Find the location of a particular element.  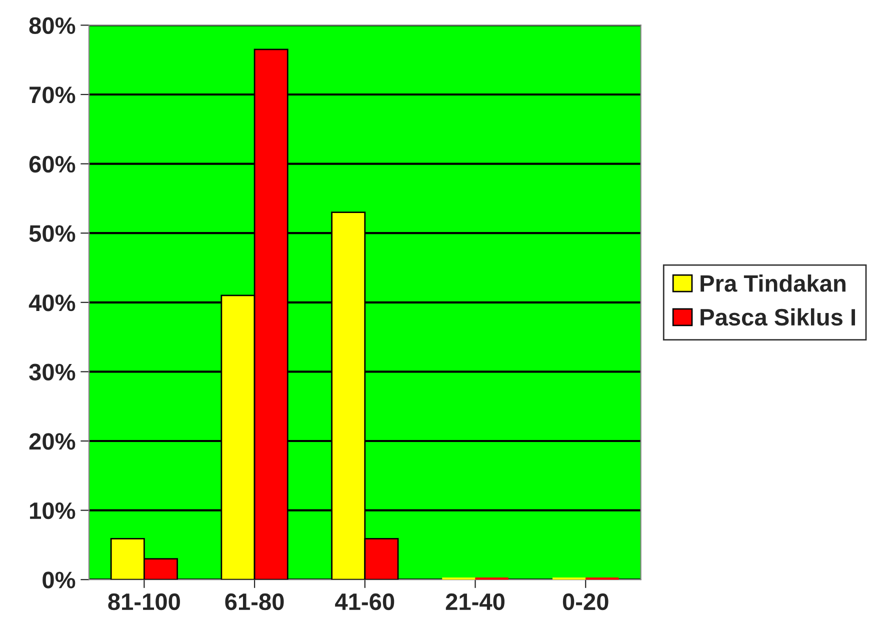

y-tick-label: 50% is located at coordinates (52, 233).